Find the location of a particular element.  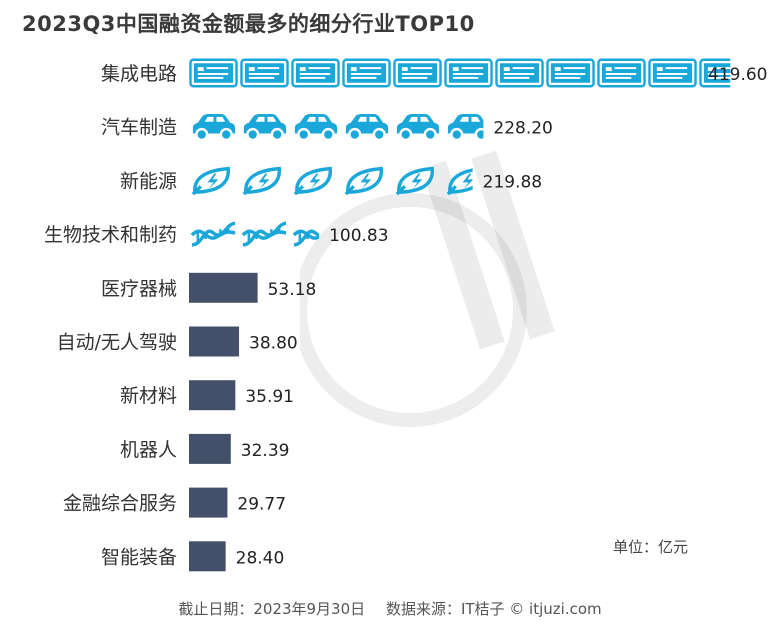

category-label: 生物技术和制药 is located at coordinates (110, 235).